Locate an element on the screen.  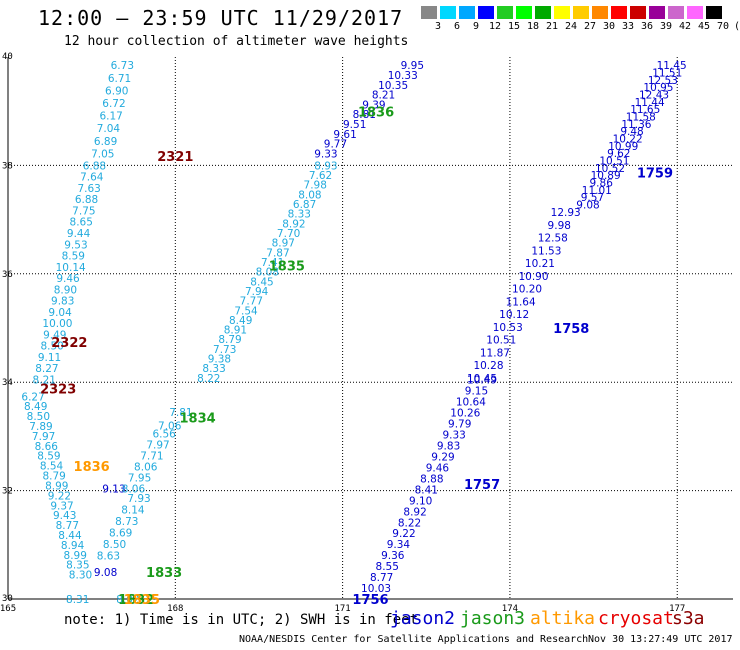
wave-height-value: 7.54 is located at coordinates (246, 311).